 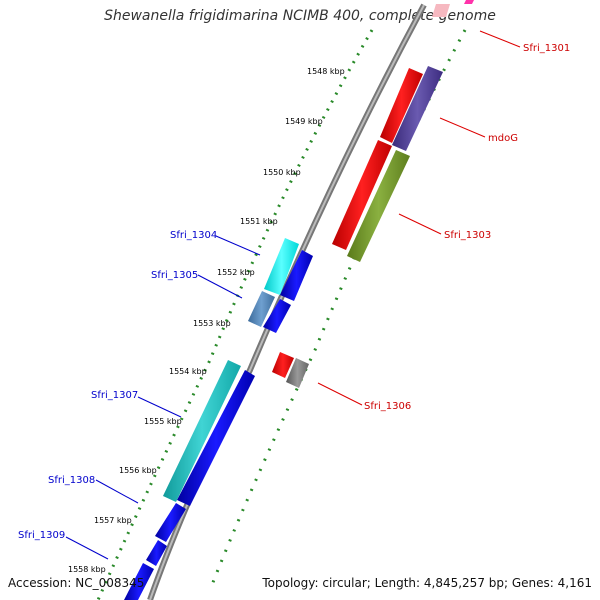 I want to click on label-sfri-1305: Sfri_1305, so click(x=174, y=275).